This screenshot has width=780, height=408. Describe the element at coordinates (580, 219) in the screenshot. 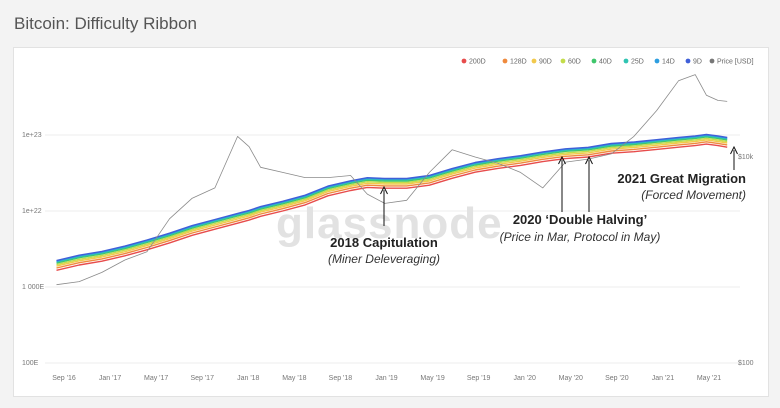

I see `annotation-2020-title: 2020 ‘Double Halving’` at that location.